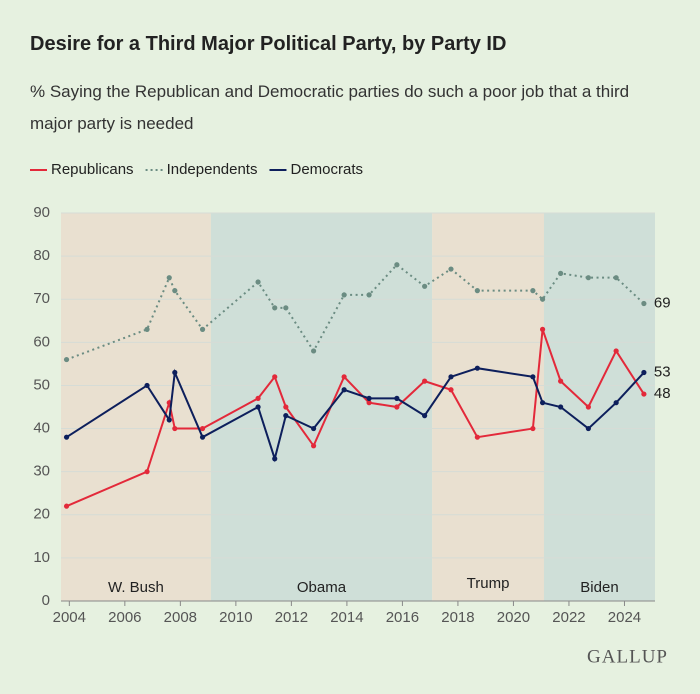  I want to click on legend-label: Republicans, so click(92, 169).